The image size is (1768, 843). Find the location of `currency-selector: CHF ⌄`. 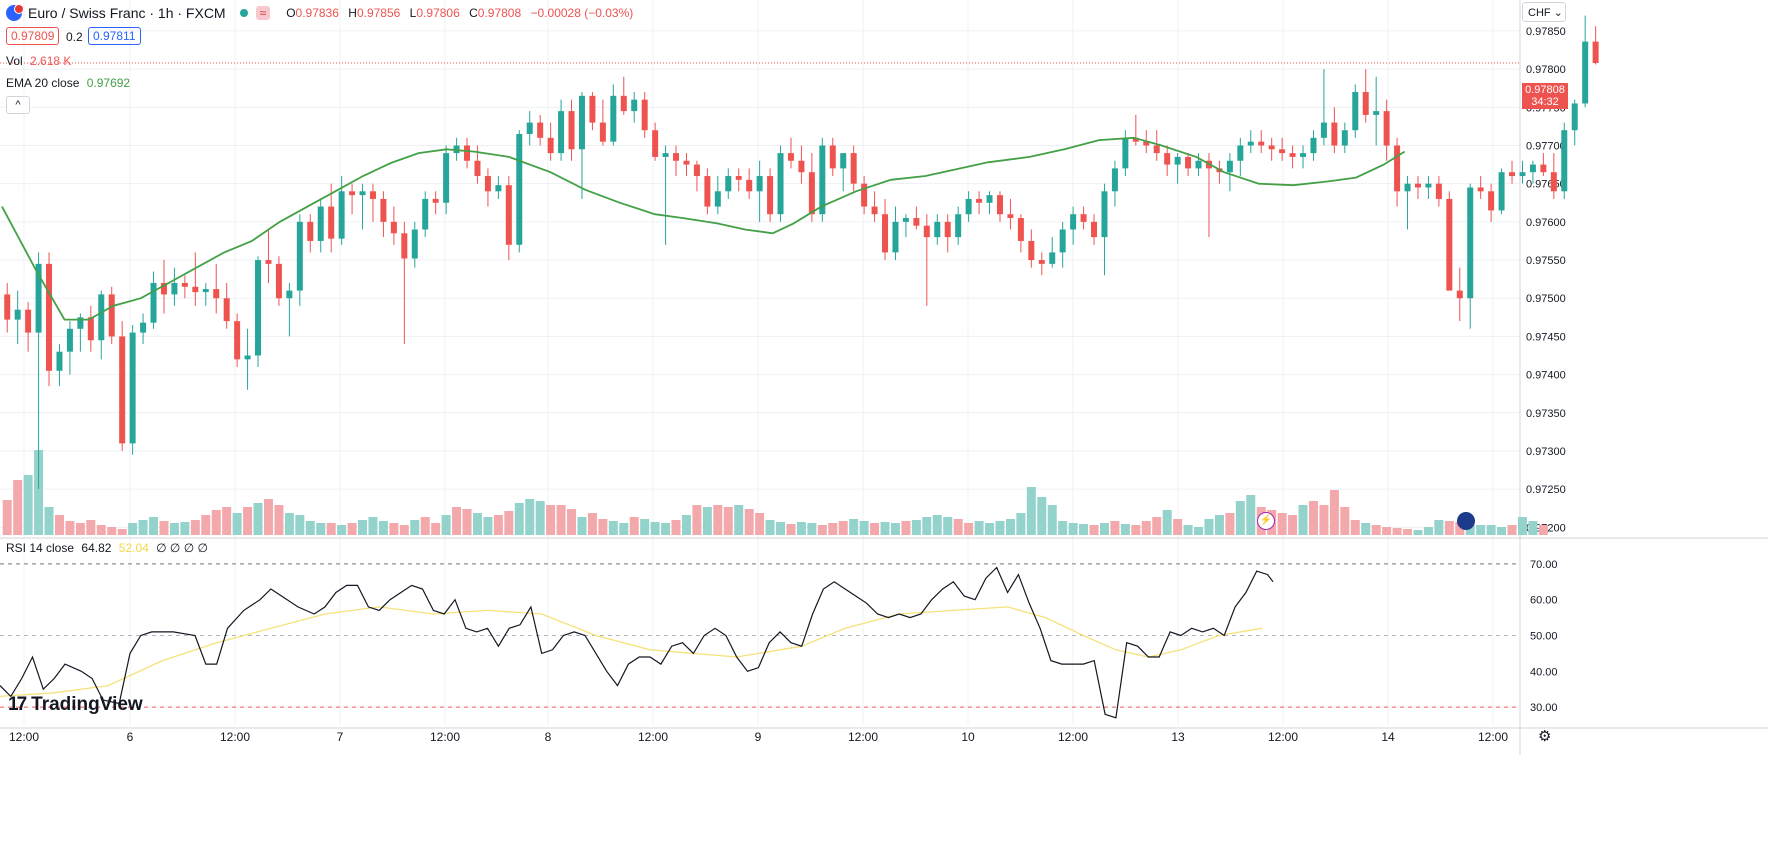

currency-selector: CHF ⌄ is located at coordinates (1544, 12).